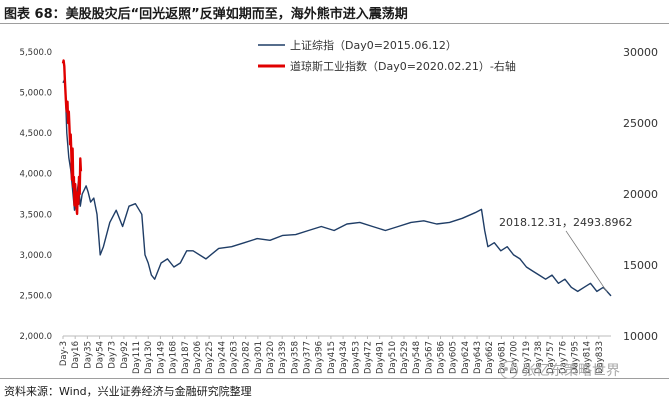 The width and height of the screenshot is (669, 401). What do you see at coordinates (283, 357) in the screenshot?
I see `x-tick-label: Day339` at bounding box center [283, 357].